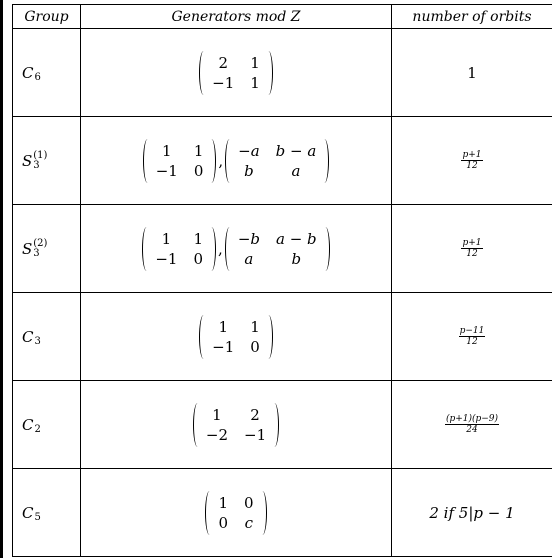 The width and height of the screenshot is (552, 558). Describe the element at coordinates (472, 419) in the screenshot. I see `numerator: (p+1)(p−9)` at that location.